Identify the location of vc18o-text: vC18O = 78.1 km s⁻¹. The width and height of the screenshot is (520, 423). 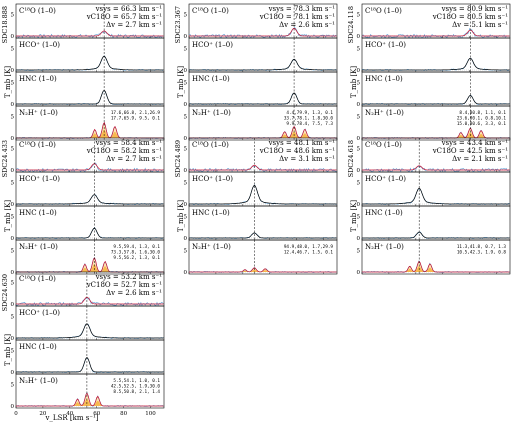
(297, 17).